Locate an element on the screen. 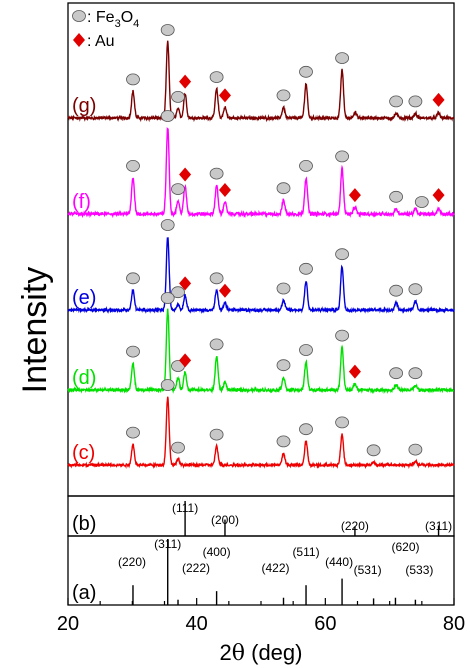 The image size is (470, 668). curve-d: (d) is located at coordinates (261, 343).